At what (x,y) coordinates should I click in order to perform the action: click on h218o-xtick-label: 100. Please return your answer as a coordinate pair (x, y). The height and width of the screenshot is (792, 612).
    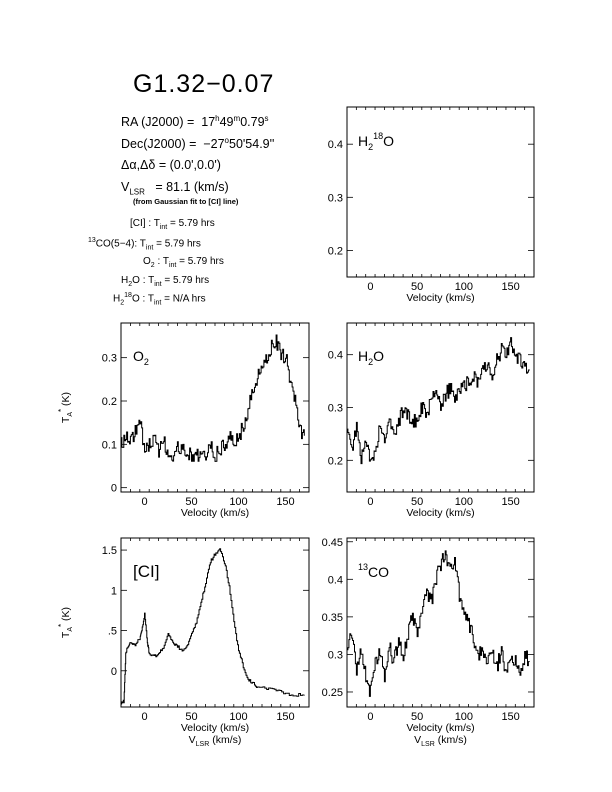
    Looking at the image, I should click on (464, 287).